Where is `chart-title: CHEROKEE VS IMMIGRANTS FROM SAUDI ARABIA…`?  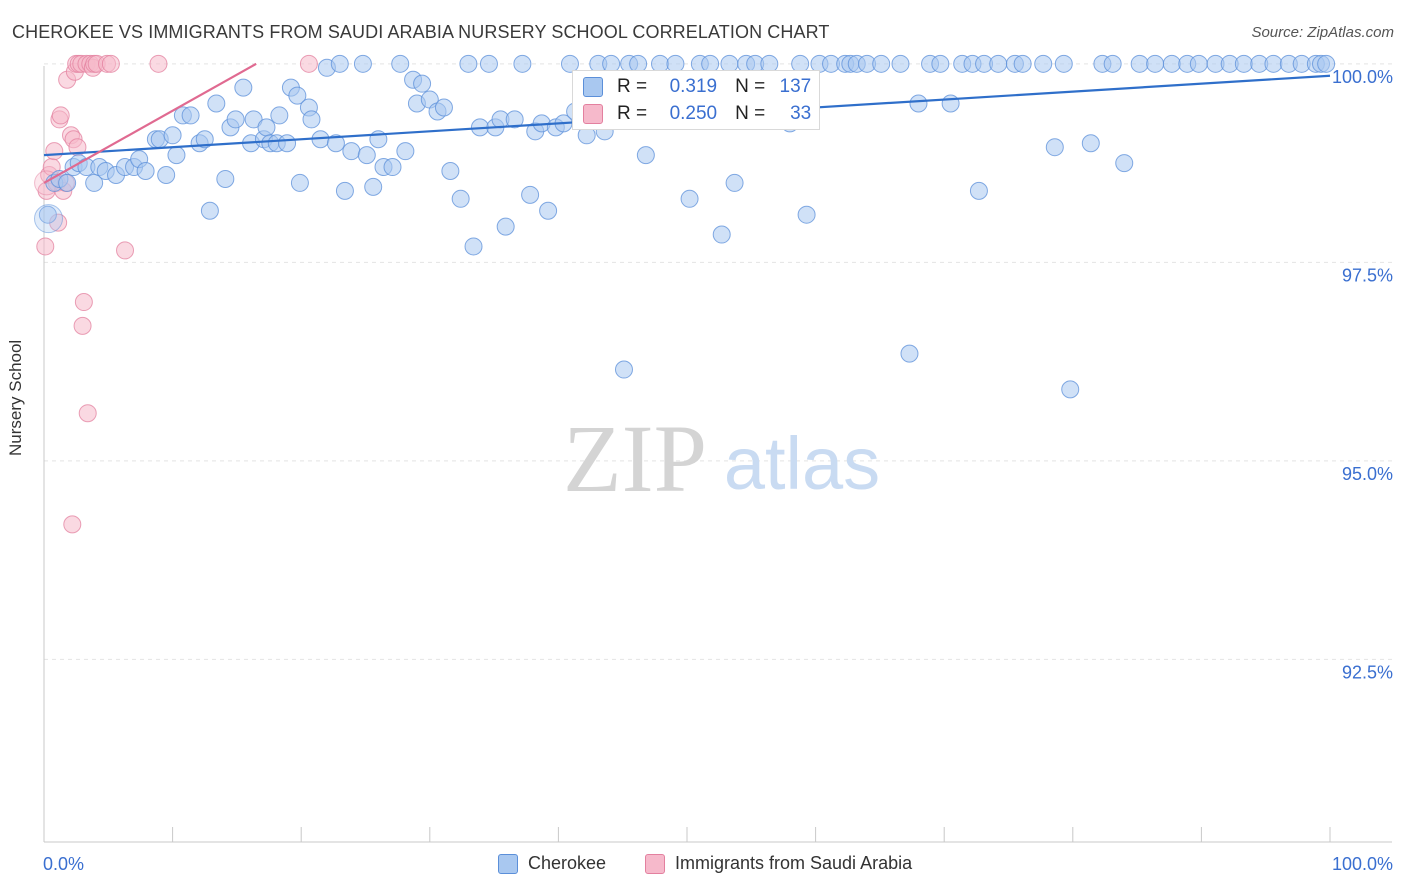
chart-title: CHEROKEE VS IMMIGRANTS FROM SAUDI ARABIA… is located at coordinates (421, 32).